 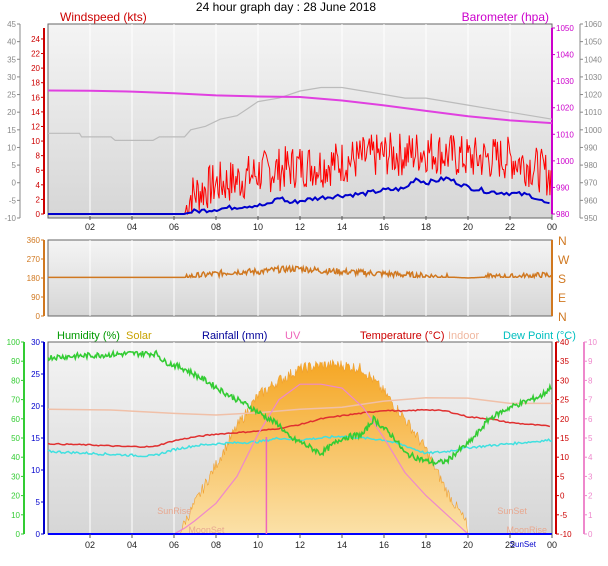 I want to click on axis-tick-label: -10, so click(x=10, y=218).